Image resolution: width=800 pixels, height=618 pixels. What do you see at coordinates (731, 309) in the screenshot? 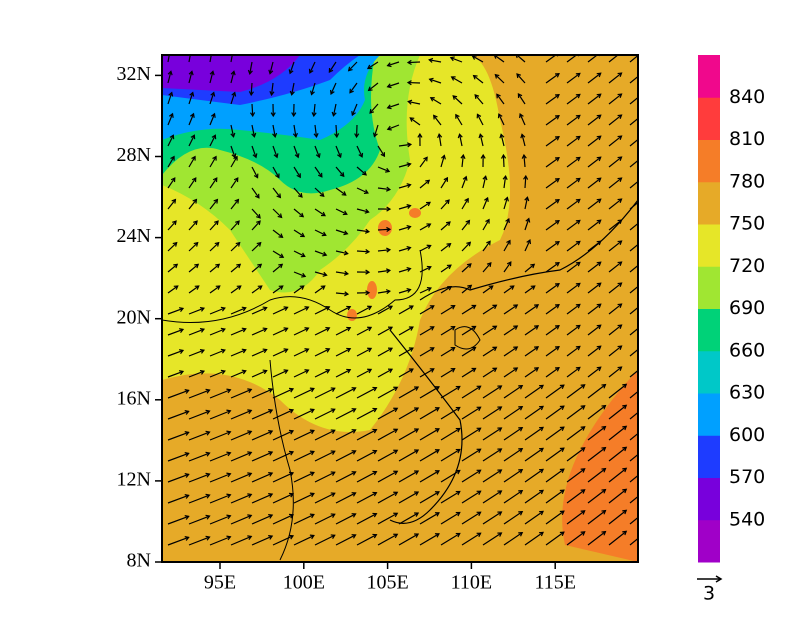
I see `colorbar: 540 570 600 630 660 690 720 750 780 810 840` at bounding box center [731, 309].